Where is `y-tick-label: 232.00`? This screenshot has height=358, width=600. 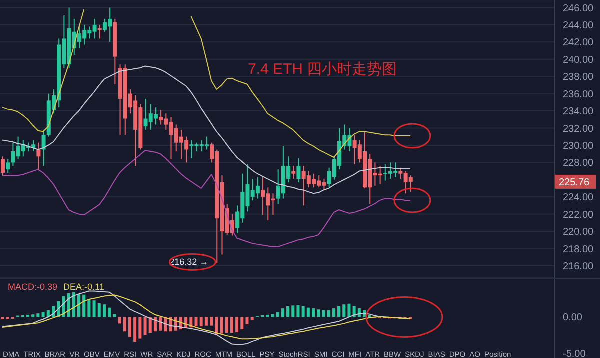
y-tick-label: 232.00 is located at coordinates (578, 129).